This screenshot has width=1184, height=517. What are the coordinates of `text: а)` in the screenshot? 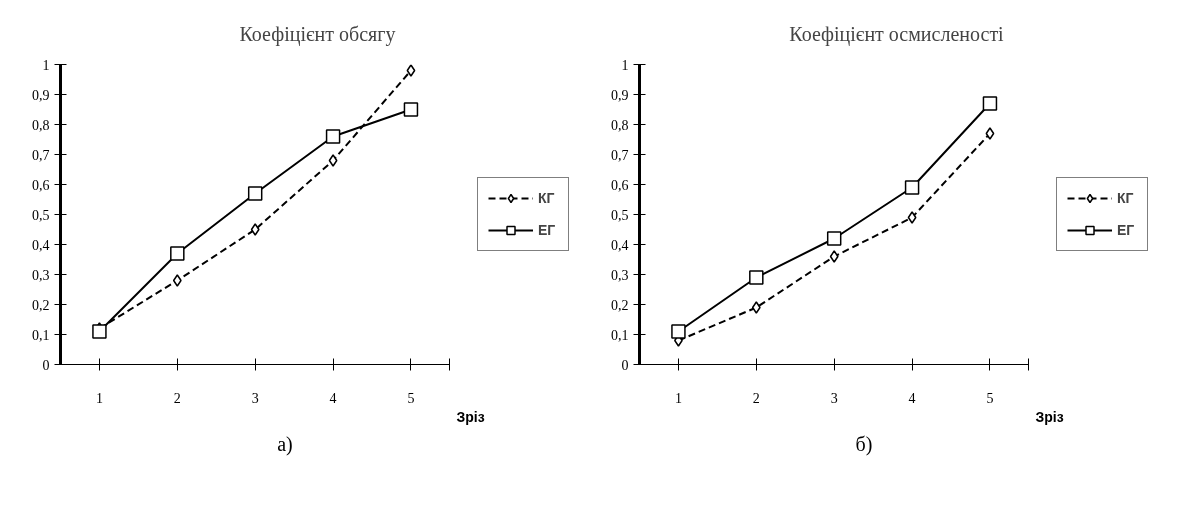 It's located at (285, 444).